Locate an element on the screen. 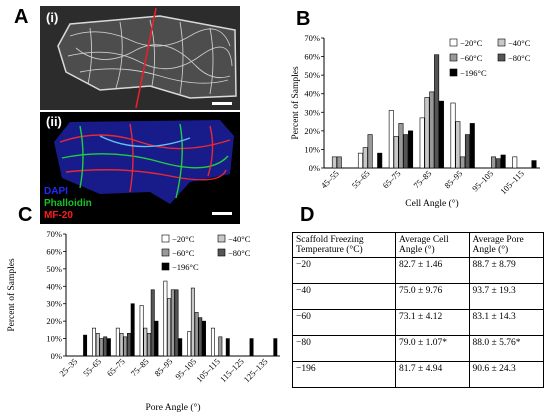 This screenshot has width=550, height=416. table-row: −196 81.7 ± 4.94 90.6 ± 24.3 is located at coordinates (418, 374).